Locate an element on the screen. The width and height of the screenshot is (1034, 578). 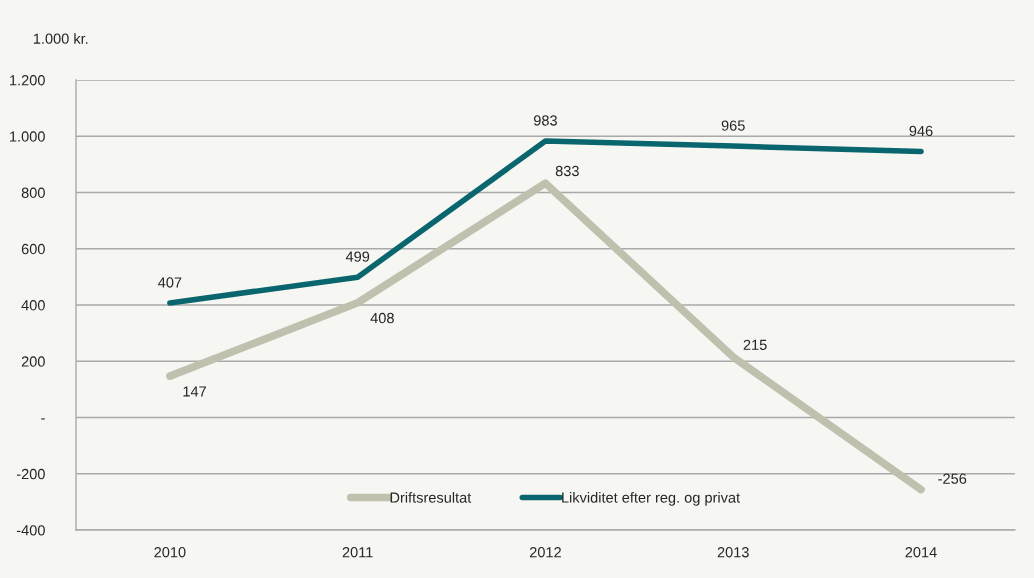
data-label: 946 is located at coordinates (921, 131).